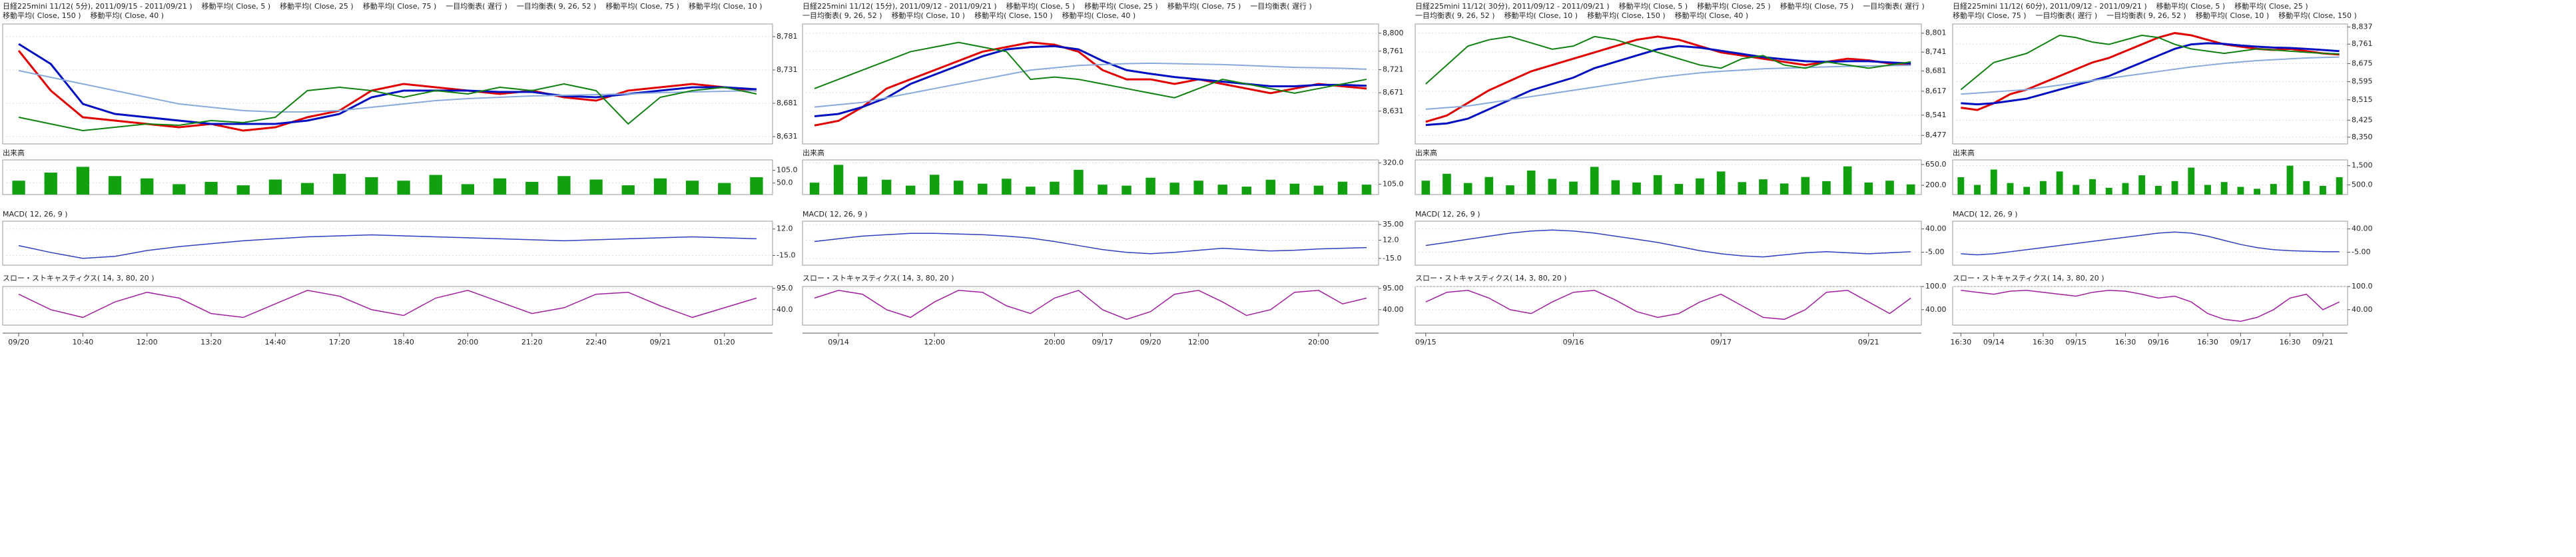 The height and width of the screenshot is (557, 2576). I want to click on y-tick-label: 12.0, so click(785, 229).